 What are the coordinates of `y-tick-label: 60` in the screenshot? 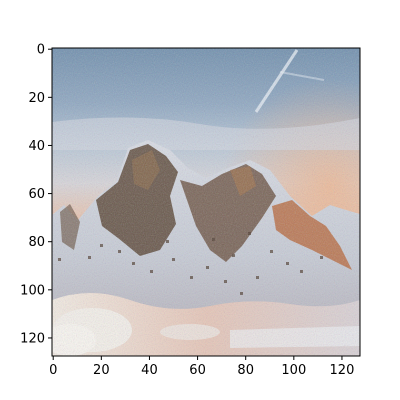 It's located at (36, 194).